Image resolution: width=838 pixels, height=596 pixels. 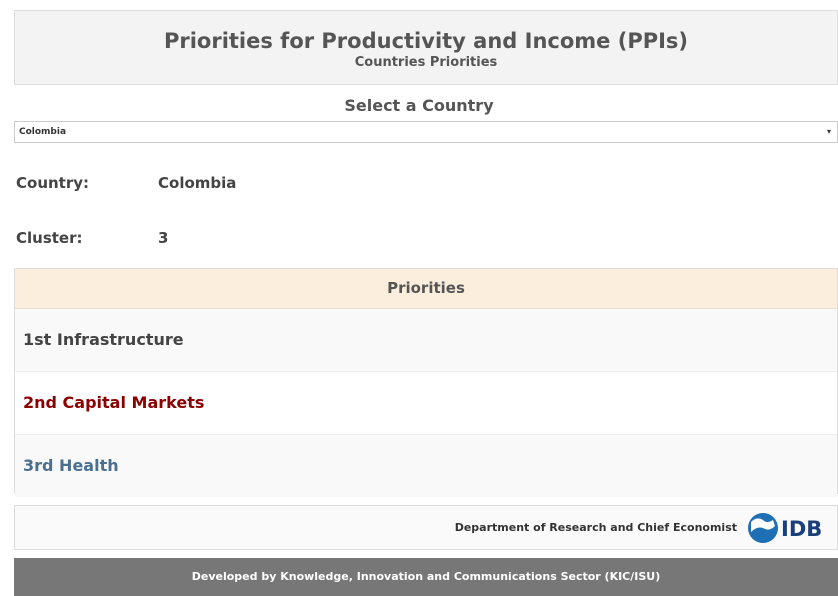 What do you see at coordinates (197, 183) in the screenshot?
I see `country-value: Colombia` at bounding box center [197, 183].